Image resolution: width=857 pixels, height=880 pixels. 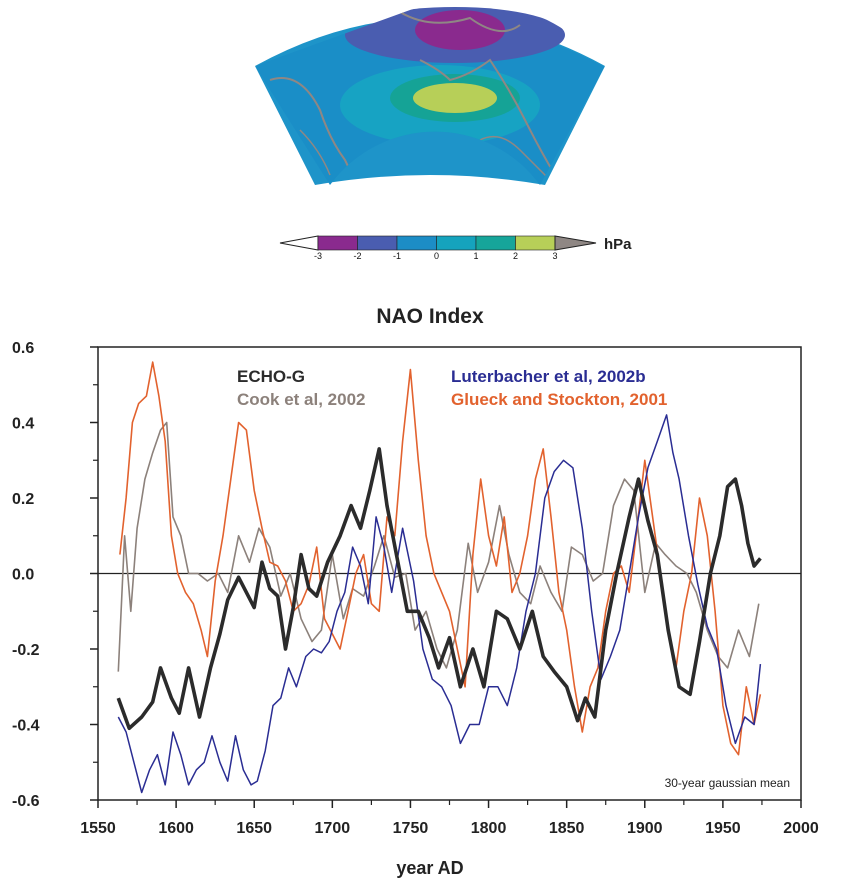 What do you see at coordinates (26, 650) in the screenshot?
I see `y-tick-label: -0.2` at bounding box center [26, 650].